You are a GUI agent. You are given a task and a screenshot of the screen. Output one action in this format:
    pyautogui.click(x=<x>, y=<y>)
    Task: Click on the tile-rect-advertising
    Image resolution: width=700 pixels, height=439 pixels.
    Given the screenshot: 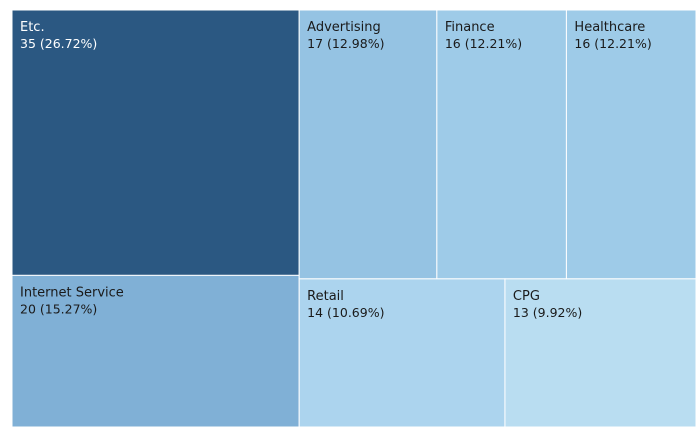 What is the action you would take?
    pyautogui.click(x=368, y=144)
    